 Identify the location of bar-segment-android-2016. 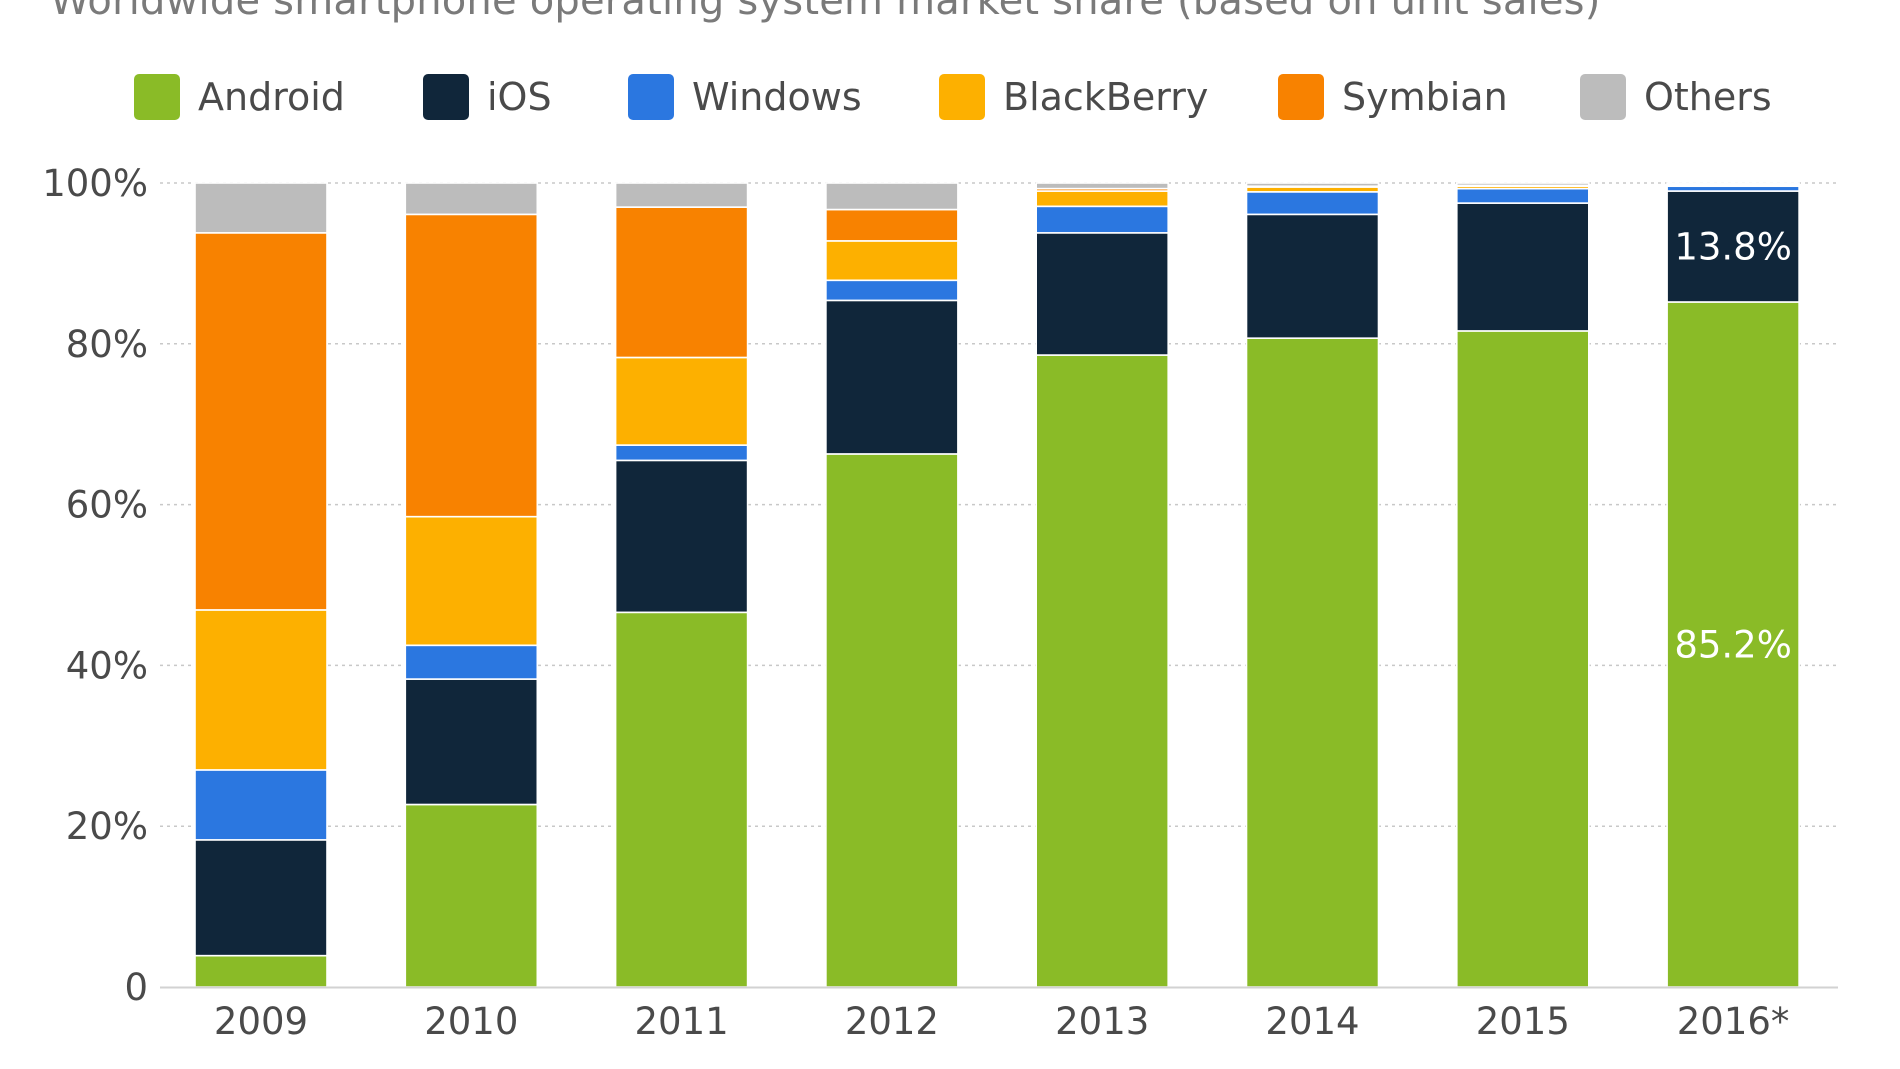
(1733, 644).